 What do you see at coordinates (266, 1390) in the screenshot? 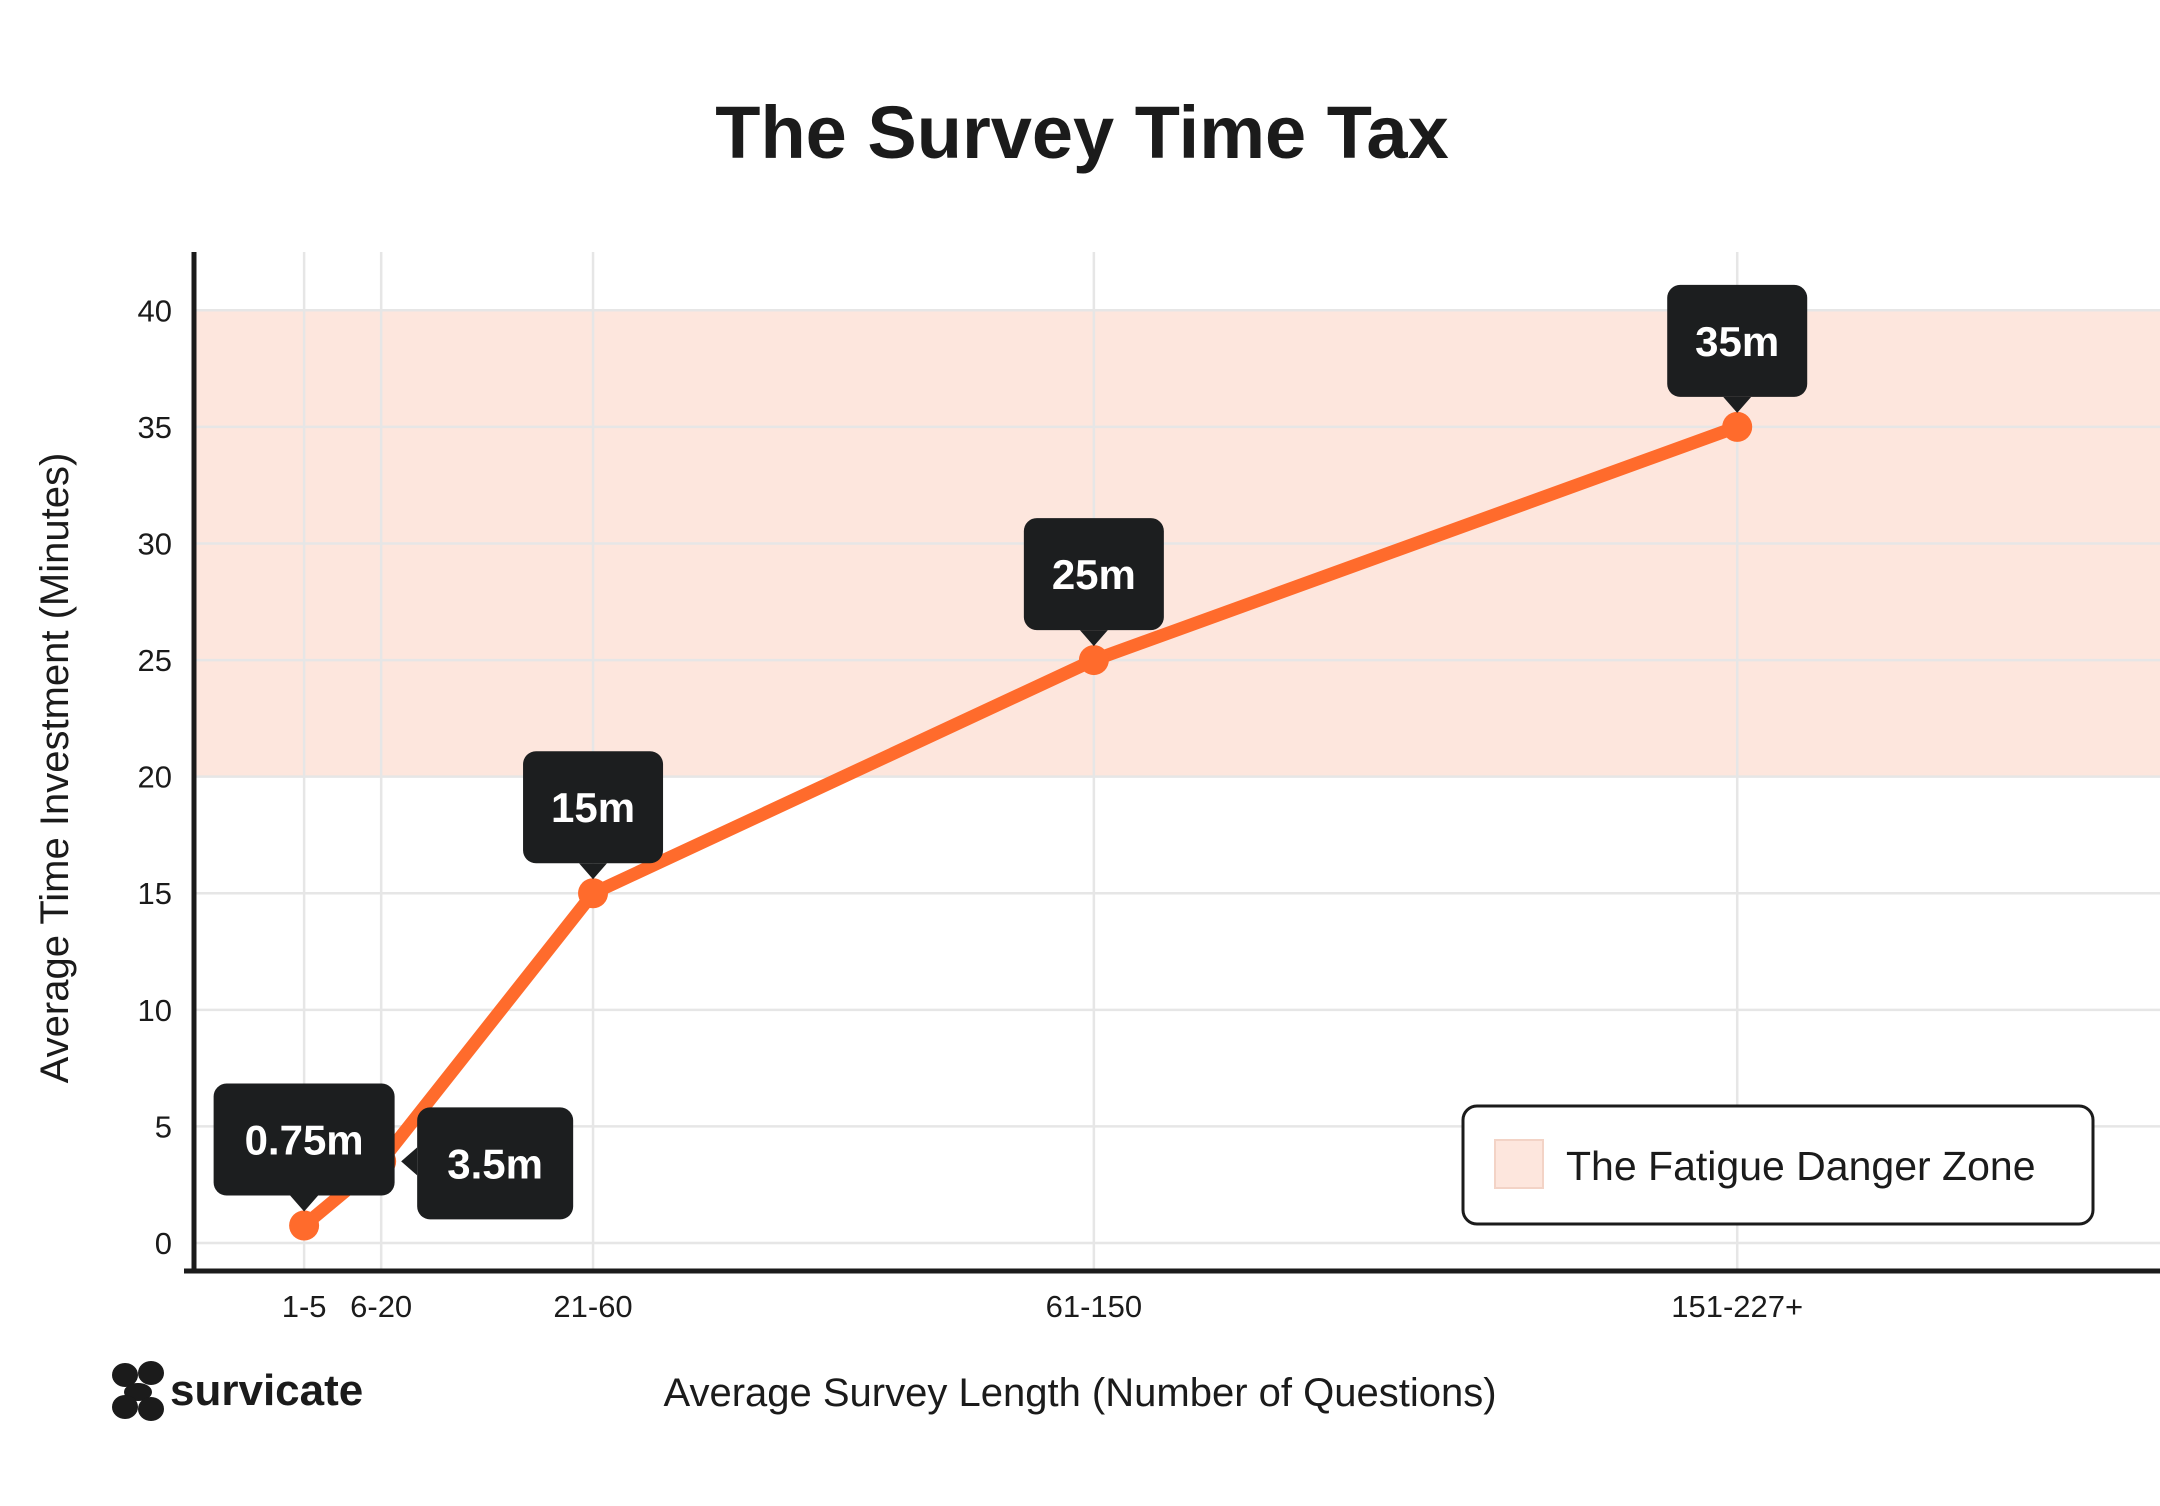
I see `survicate-logo-text: survicate` at bounding box center [266, 1390].